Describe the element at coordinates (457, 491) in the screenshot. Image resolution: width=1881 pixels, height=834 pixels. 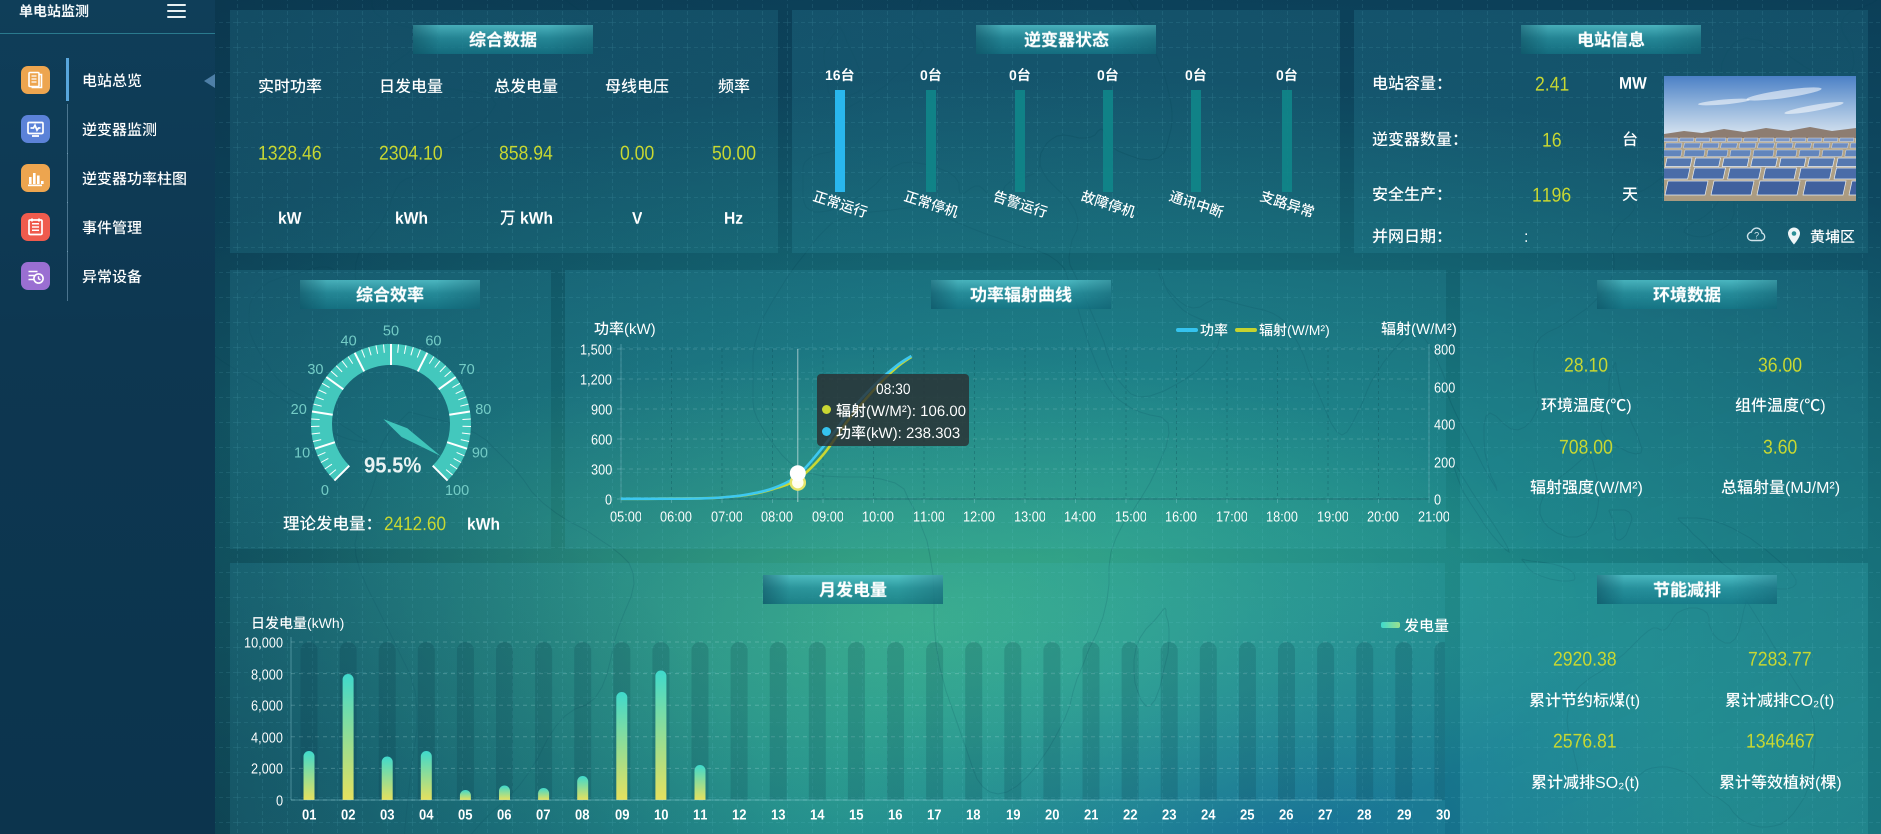
I see `svg-text: 100` at that location.